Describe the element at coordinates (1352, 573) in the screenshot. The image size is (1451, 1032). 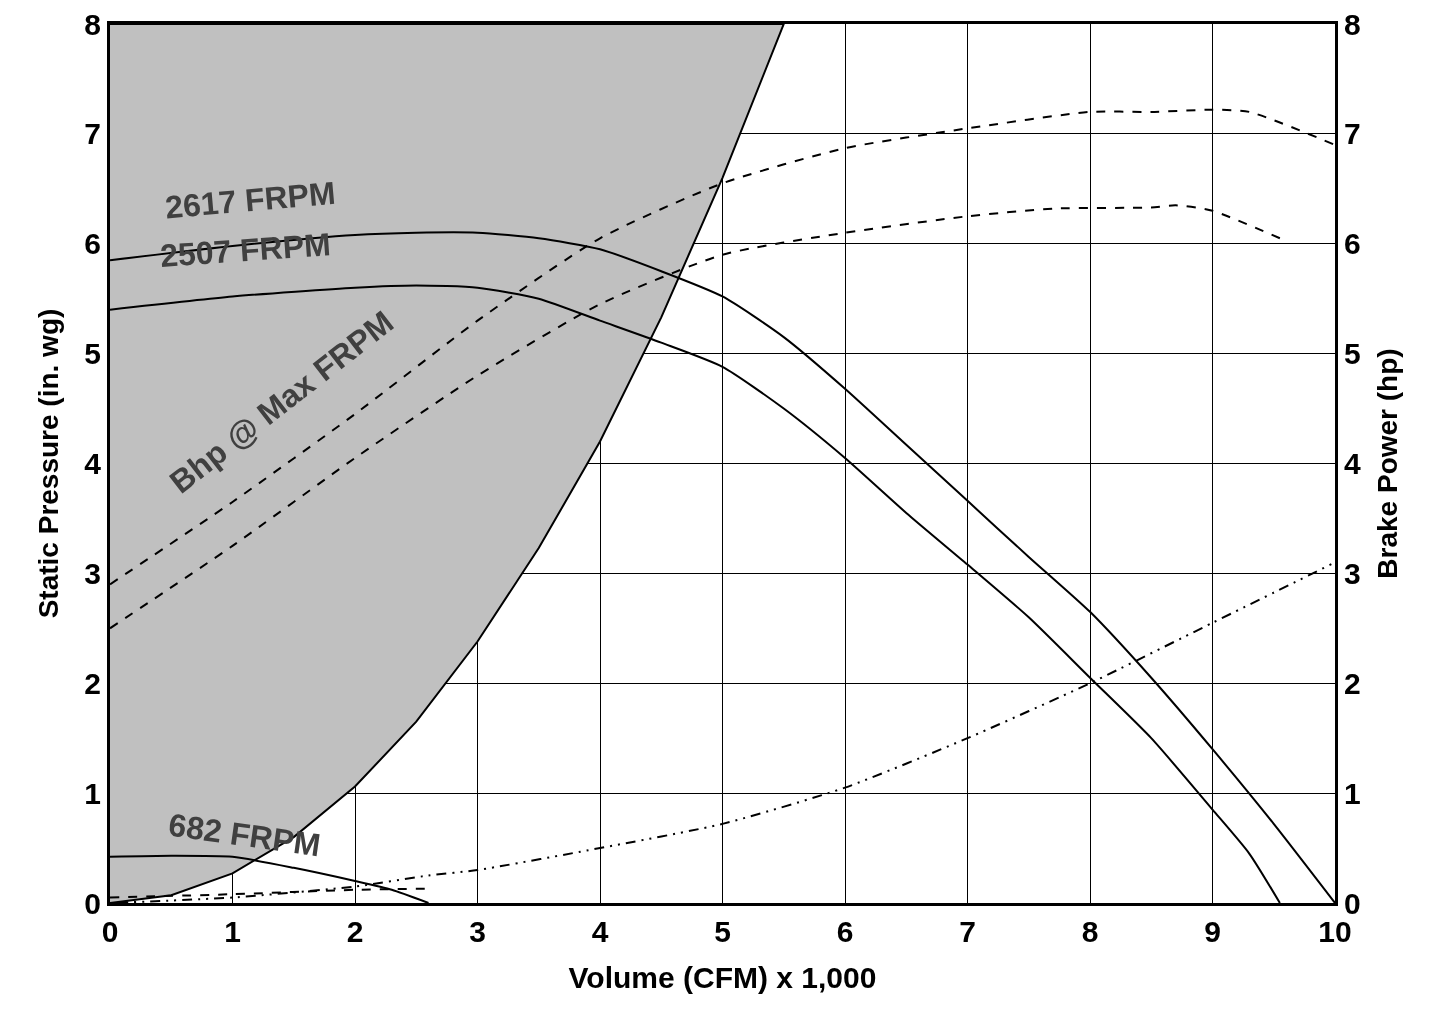
I see `y2-tick-label: 3` at that location.